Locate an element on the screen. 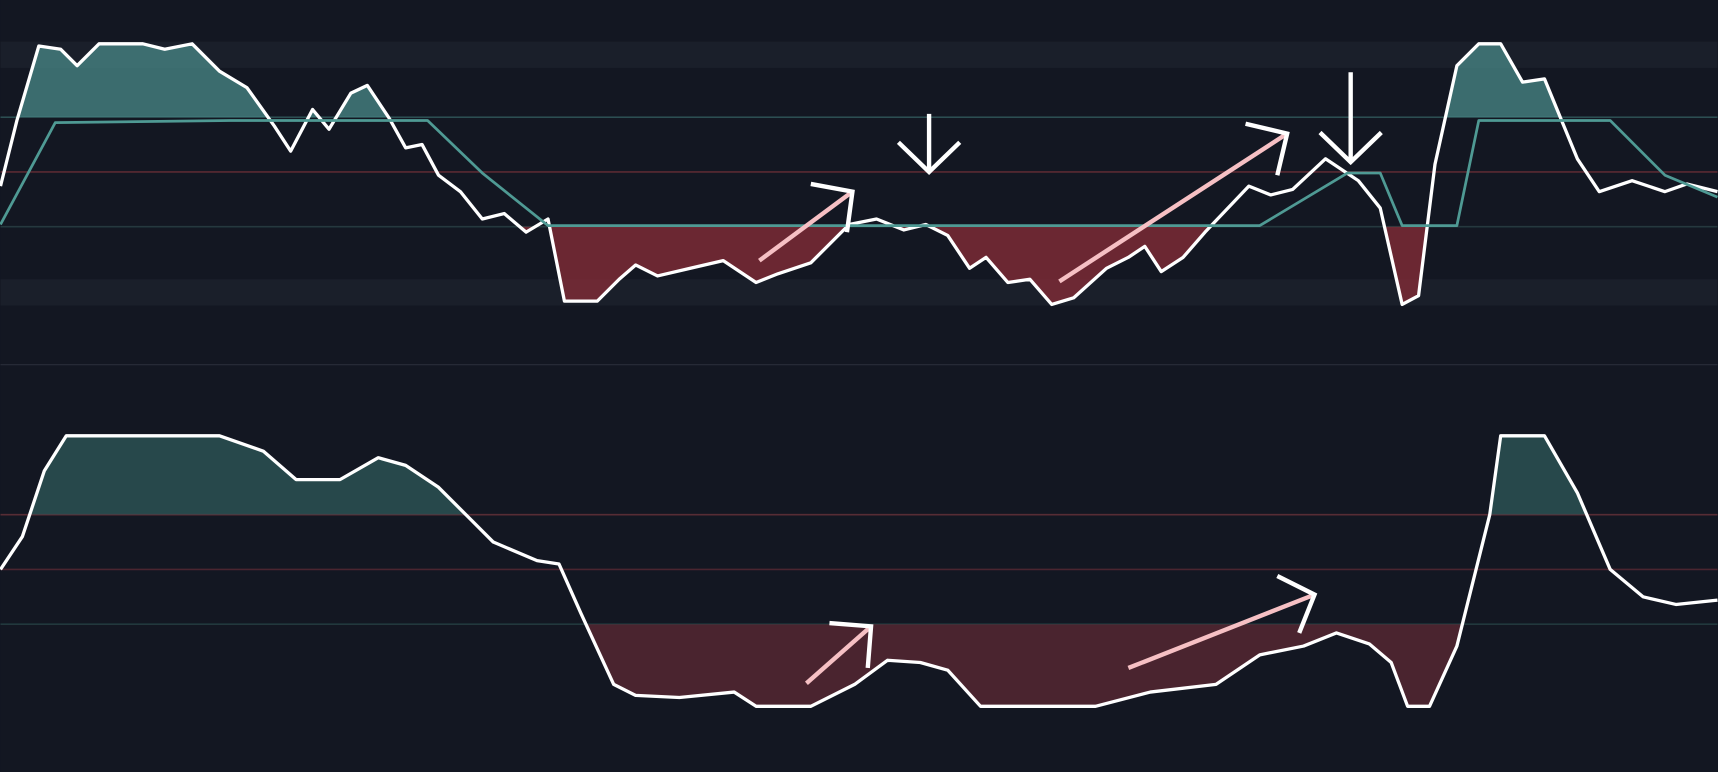 Image resolution: width=1718 pixels, height=772 pixels. signal-line is located at coordinates (859, 173).